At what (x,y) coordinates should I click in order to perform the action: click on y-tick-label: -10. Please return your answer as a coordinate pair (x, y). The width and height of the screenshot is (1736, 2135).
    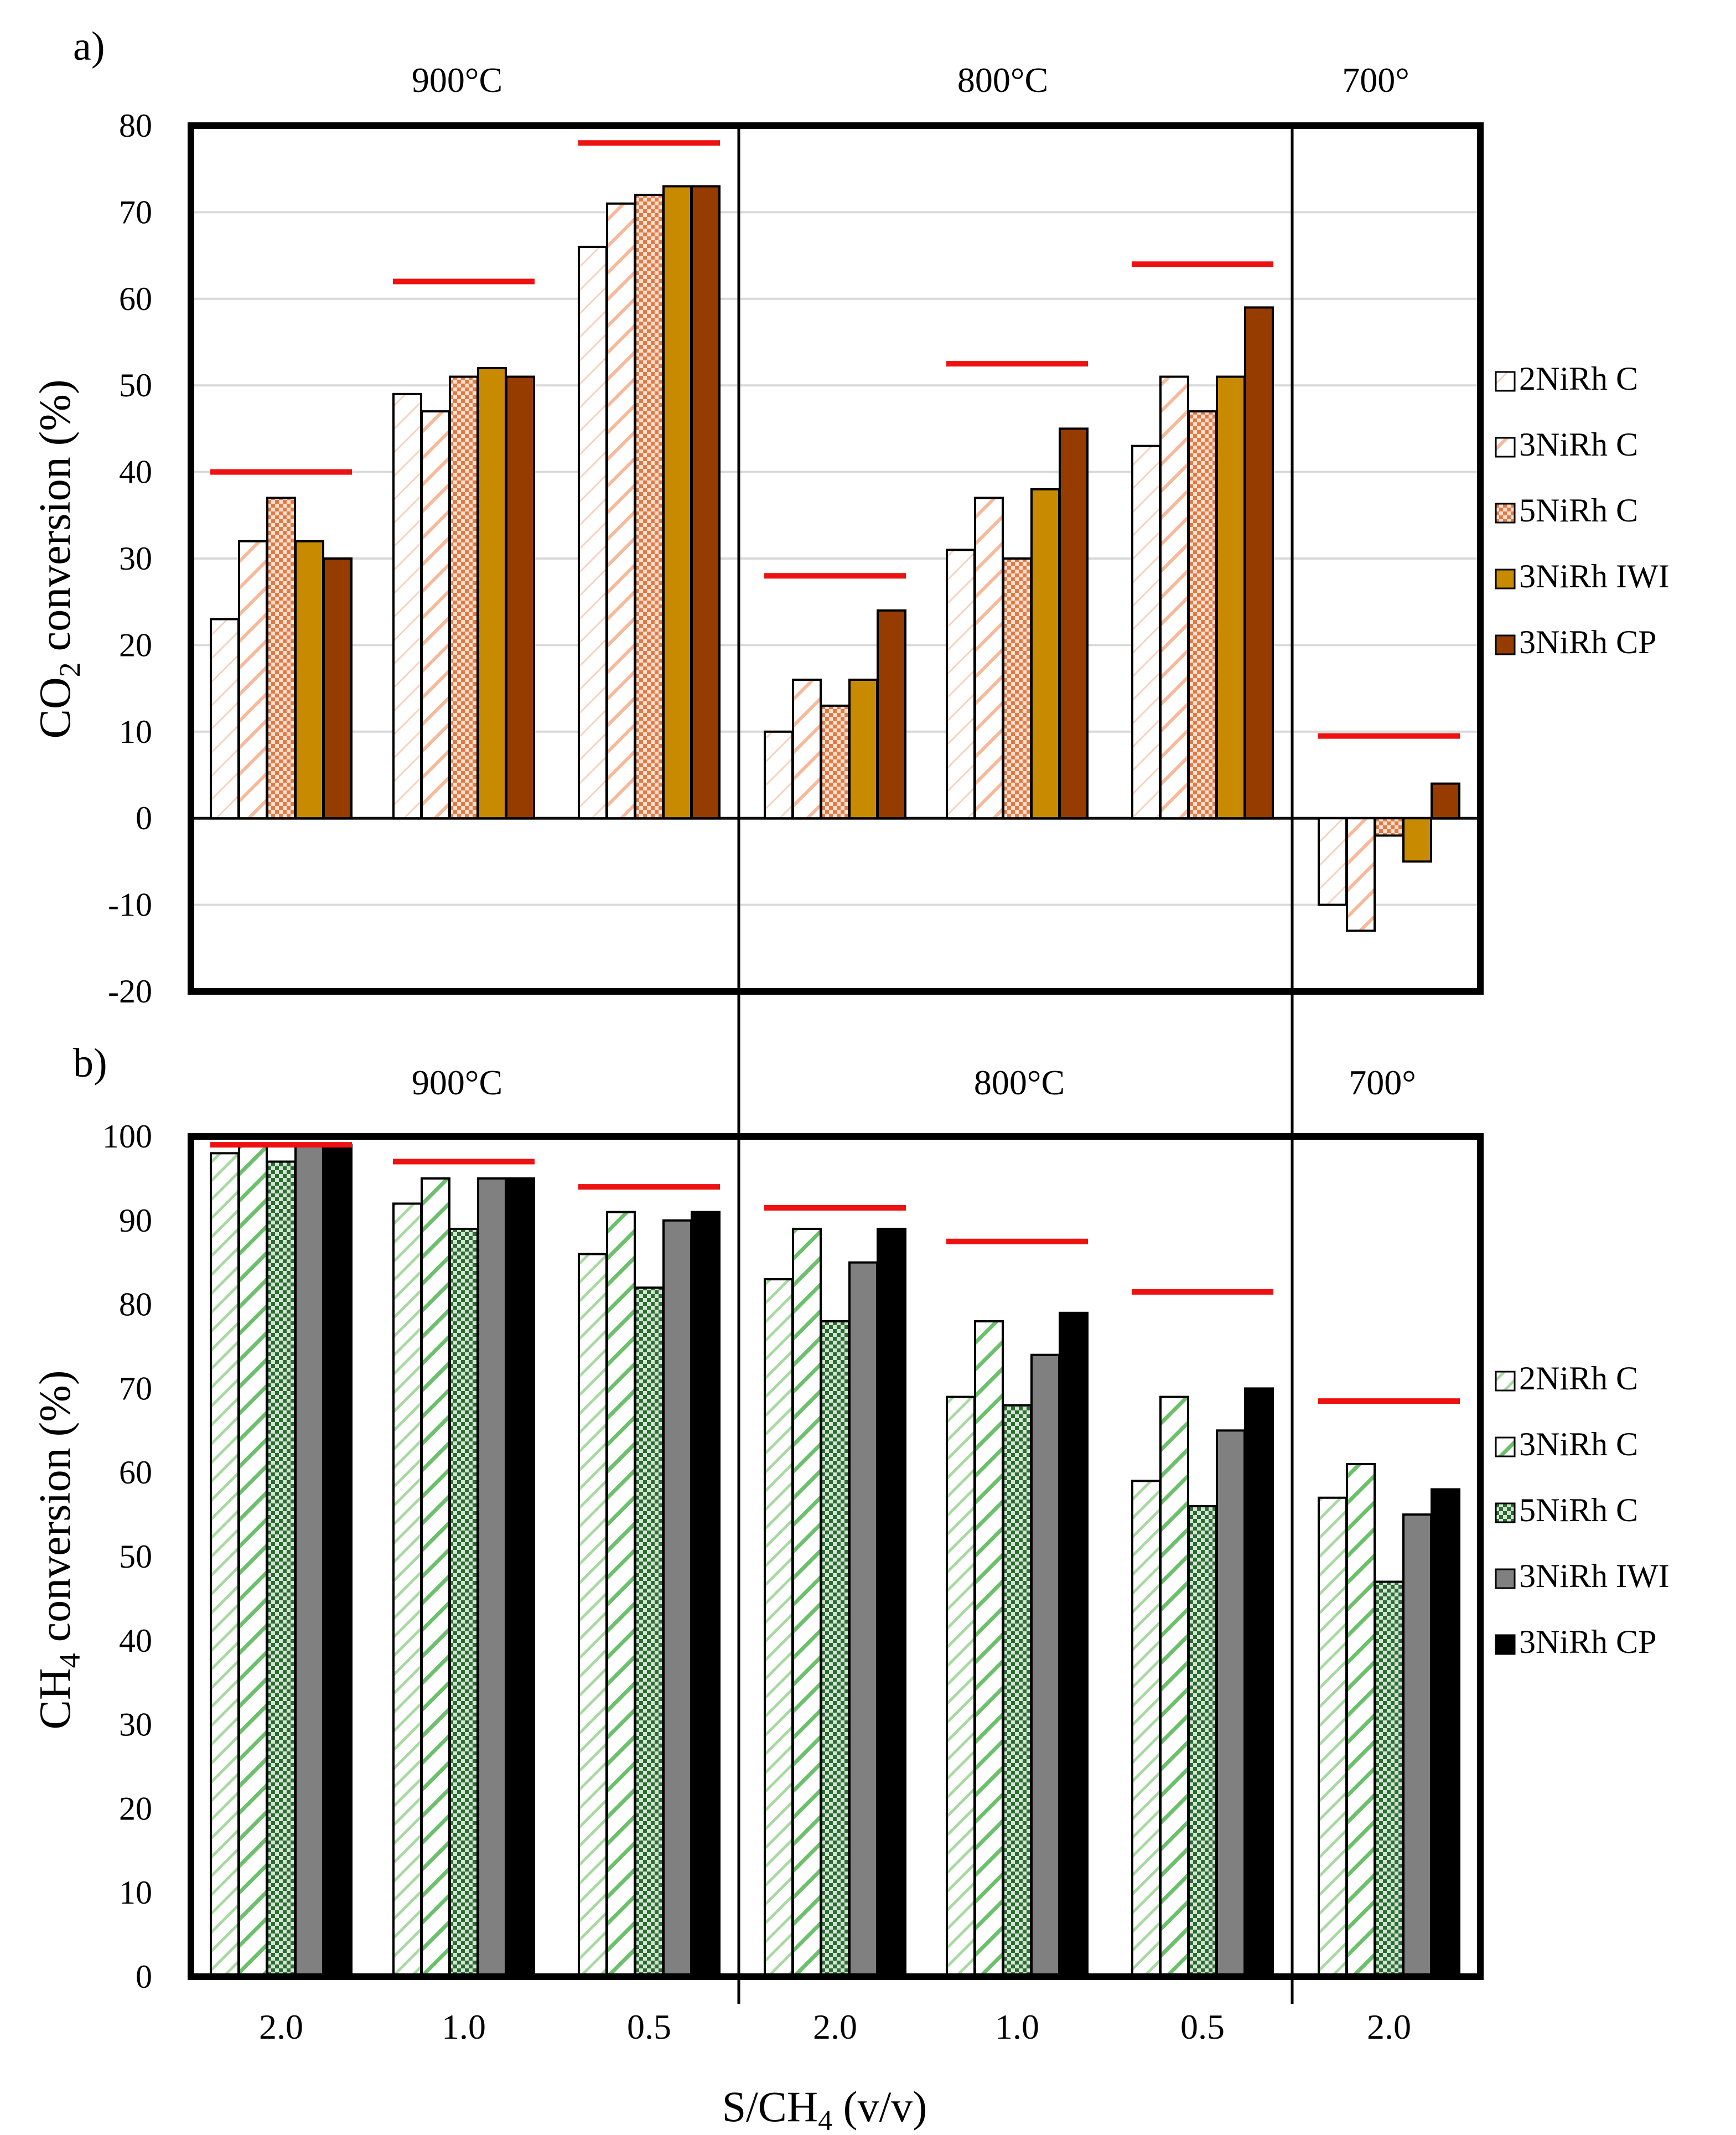
    Looking at the image, I should click on (130, 905).